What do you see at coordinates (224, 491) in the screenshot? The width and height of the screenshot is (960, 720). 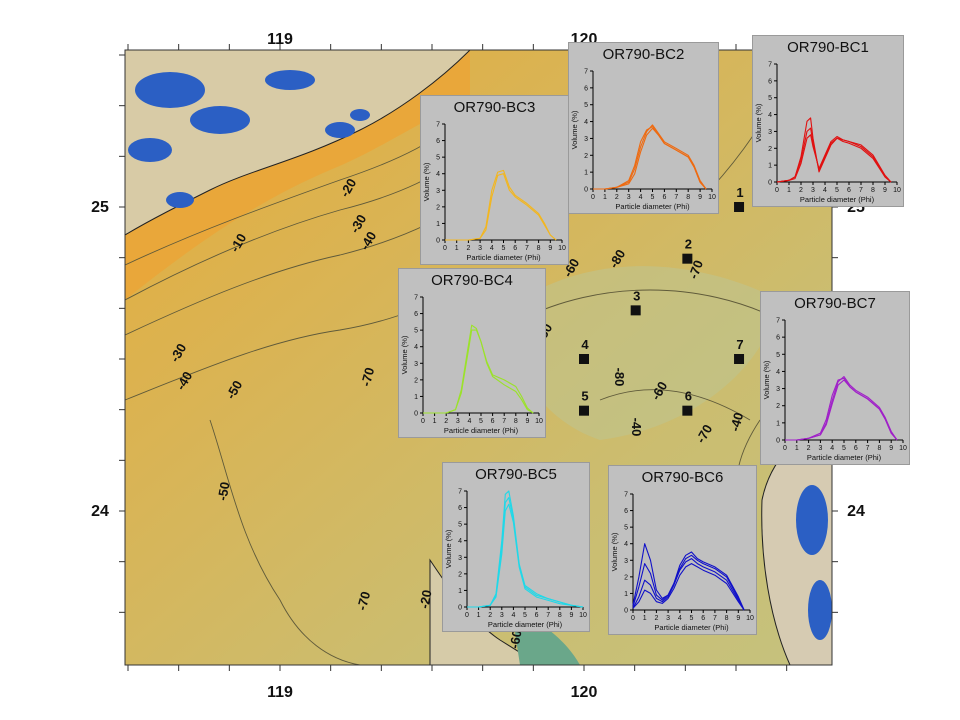 I see `contour-label: -50` at bounding box center [224, 491].